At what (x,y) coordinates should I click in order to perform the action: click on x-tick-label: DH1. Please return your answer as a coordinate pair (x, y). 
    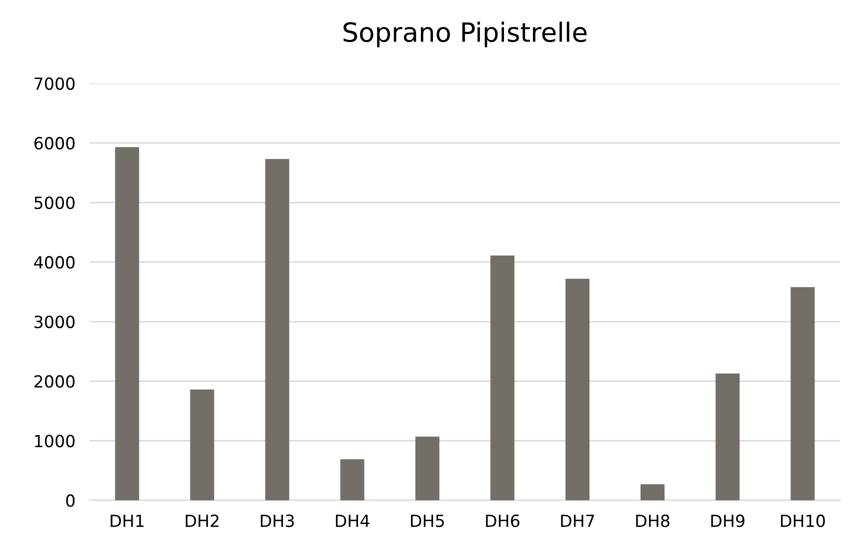
    Looking at the image, I should click on (127, 520).